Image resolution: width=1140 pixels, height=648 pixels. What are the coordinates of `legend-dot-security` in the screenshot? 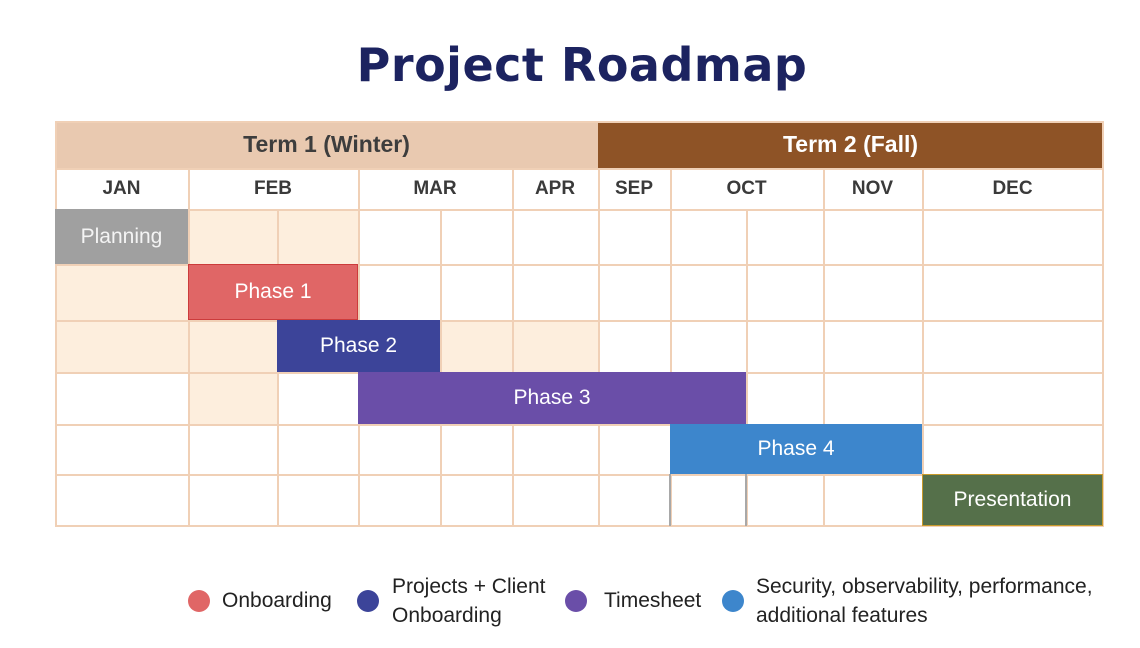 It's located at (733, 601).